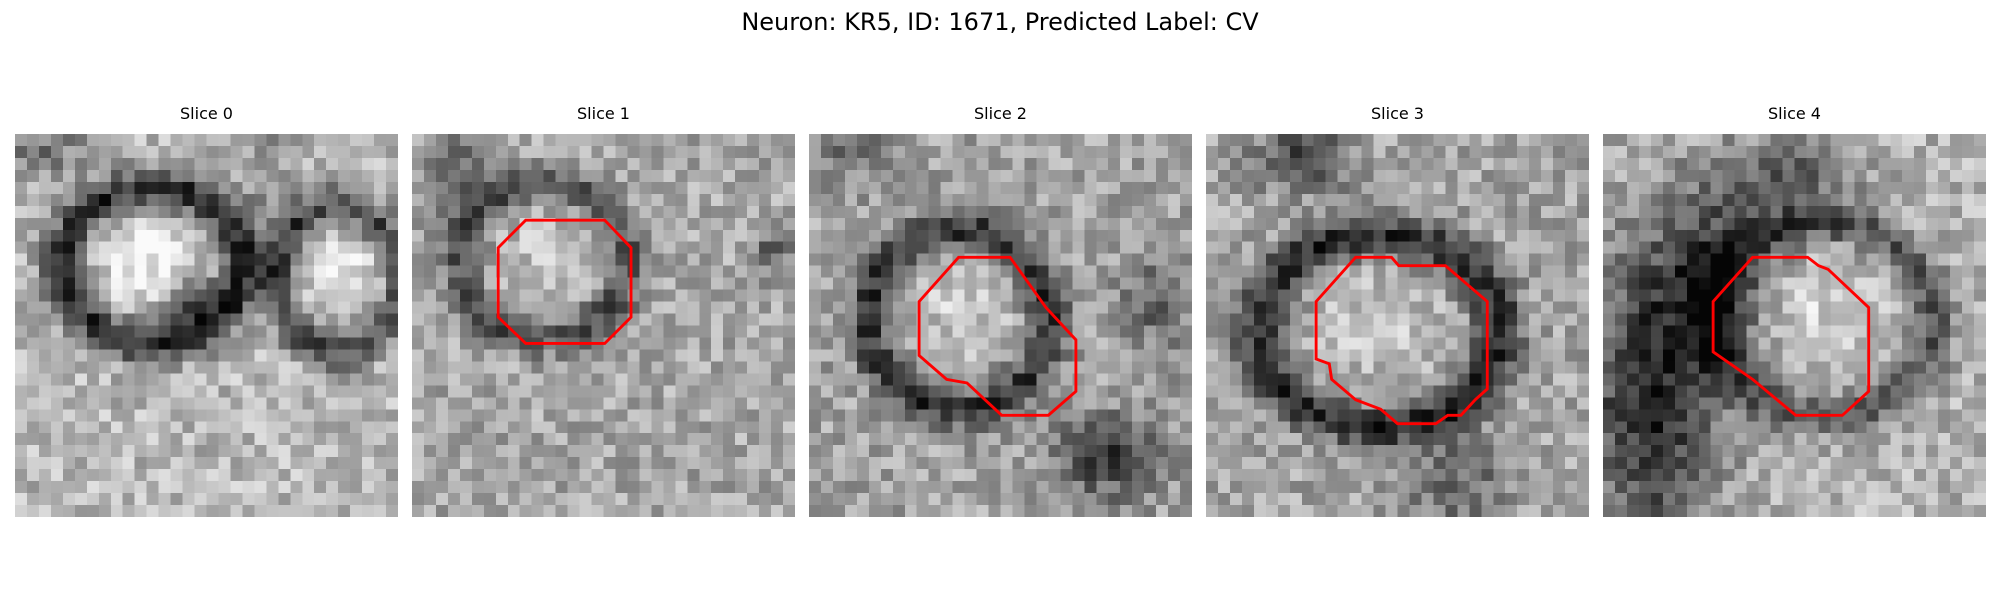 The width and height of the screenshot is (2000, 600). What do you see at coordinates (206, 113) in the screenshot?
I see `panel-title: Slice 0` at bounding box center [206, 113].